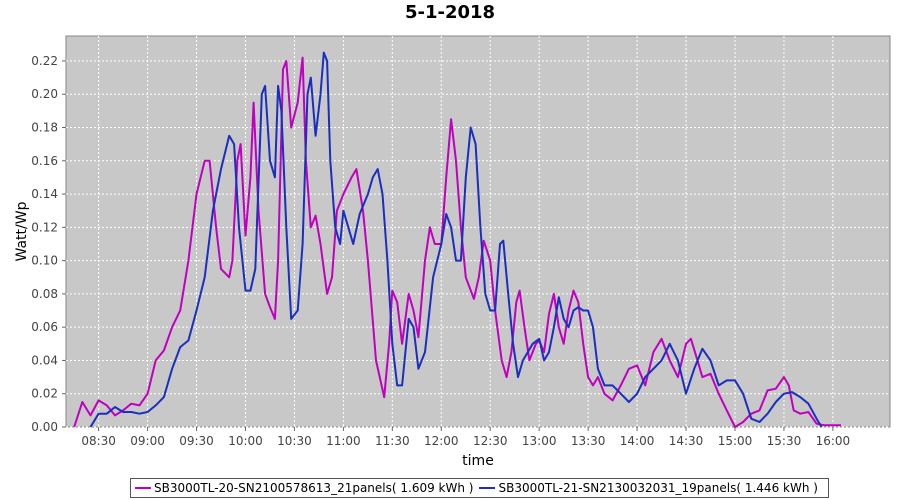 The image size is (900, 500). Describe the element at coordinates (441, 441) in the screenshot. I see `x-tick-label: 12:00` at that location.